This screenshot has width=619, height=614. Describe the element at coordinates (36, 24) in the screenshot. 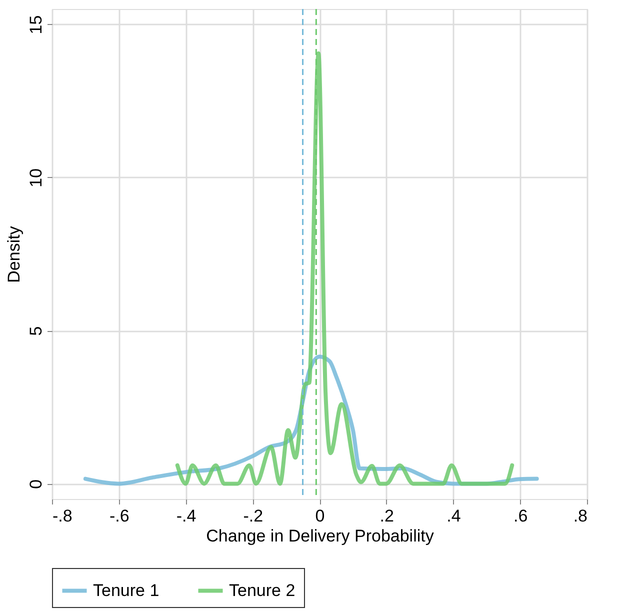

I see `y-tick-label: 15` at that location.